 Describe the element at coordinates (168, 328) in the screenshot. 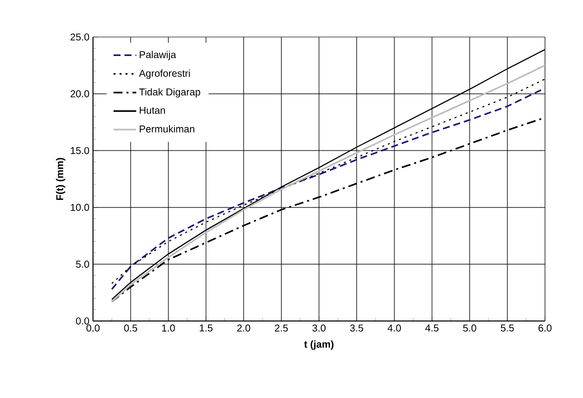

I see `x-tick-label: 1.0` at that location.